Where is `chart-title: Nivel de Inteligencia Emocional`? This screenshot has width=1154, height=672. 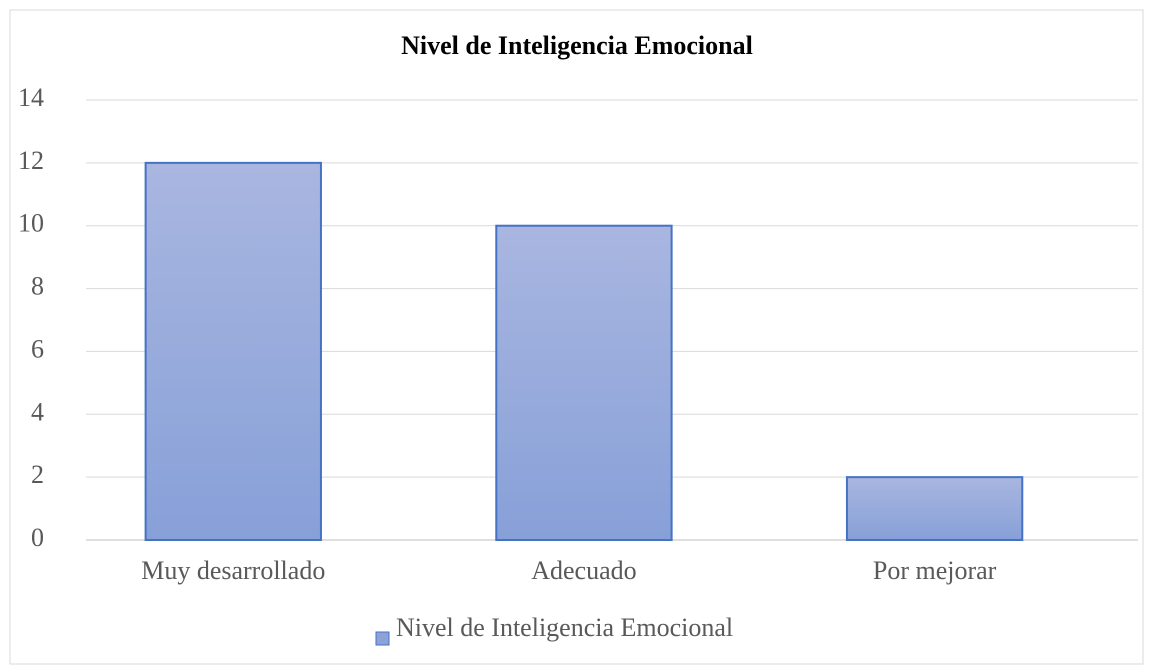 chart-title: Nivel de Inteligencia Emocional is located at coordinates (577, 45).